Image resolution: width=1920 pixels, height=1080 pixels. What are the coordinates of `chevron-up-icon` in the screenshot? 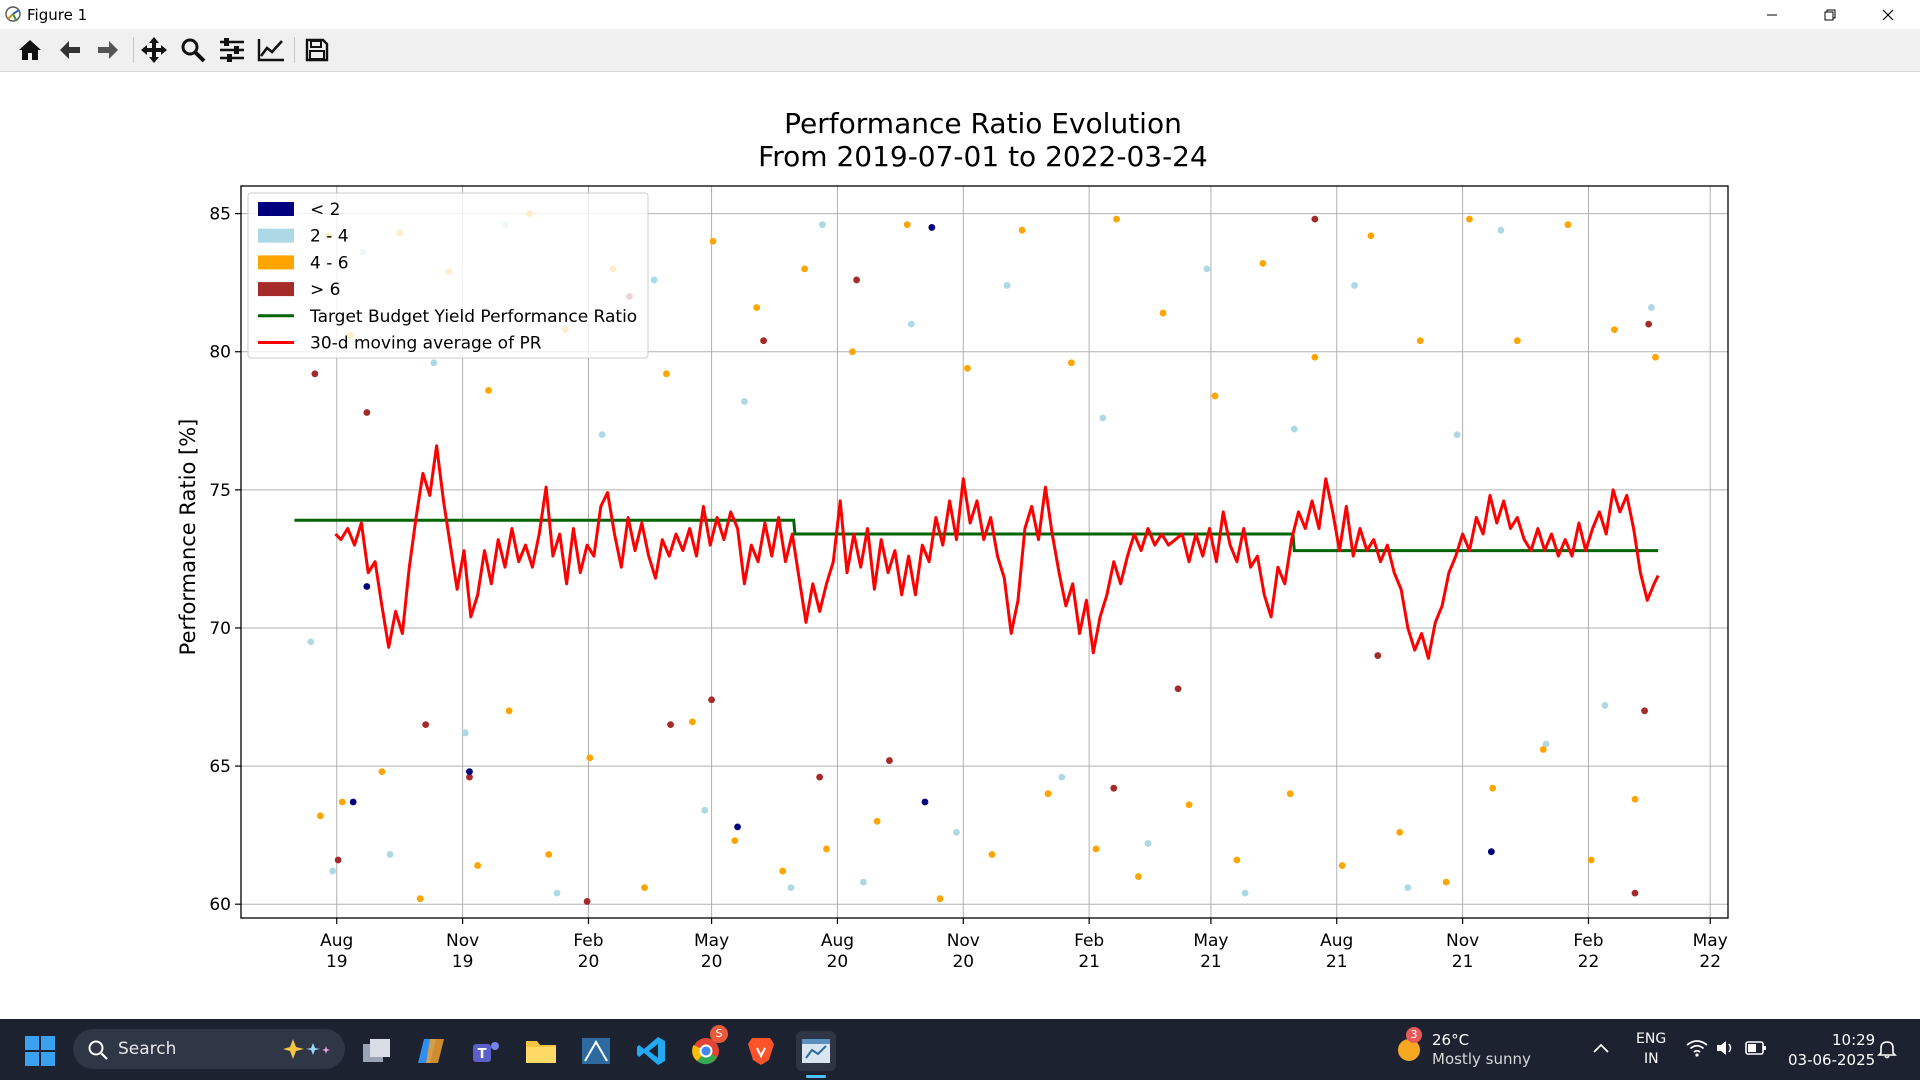 It's located at (1601, 1048).